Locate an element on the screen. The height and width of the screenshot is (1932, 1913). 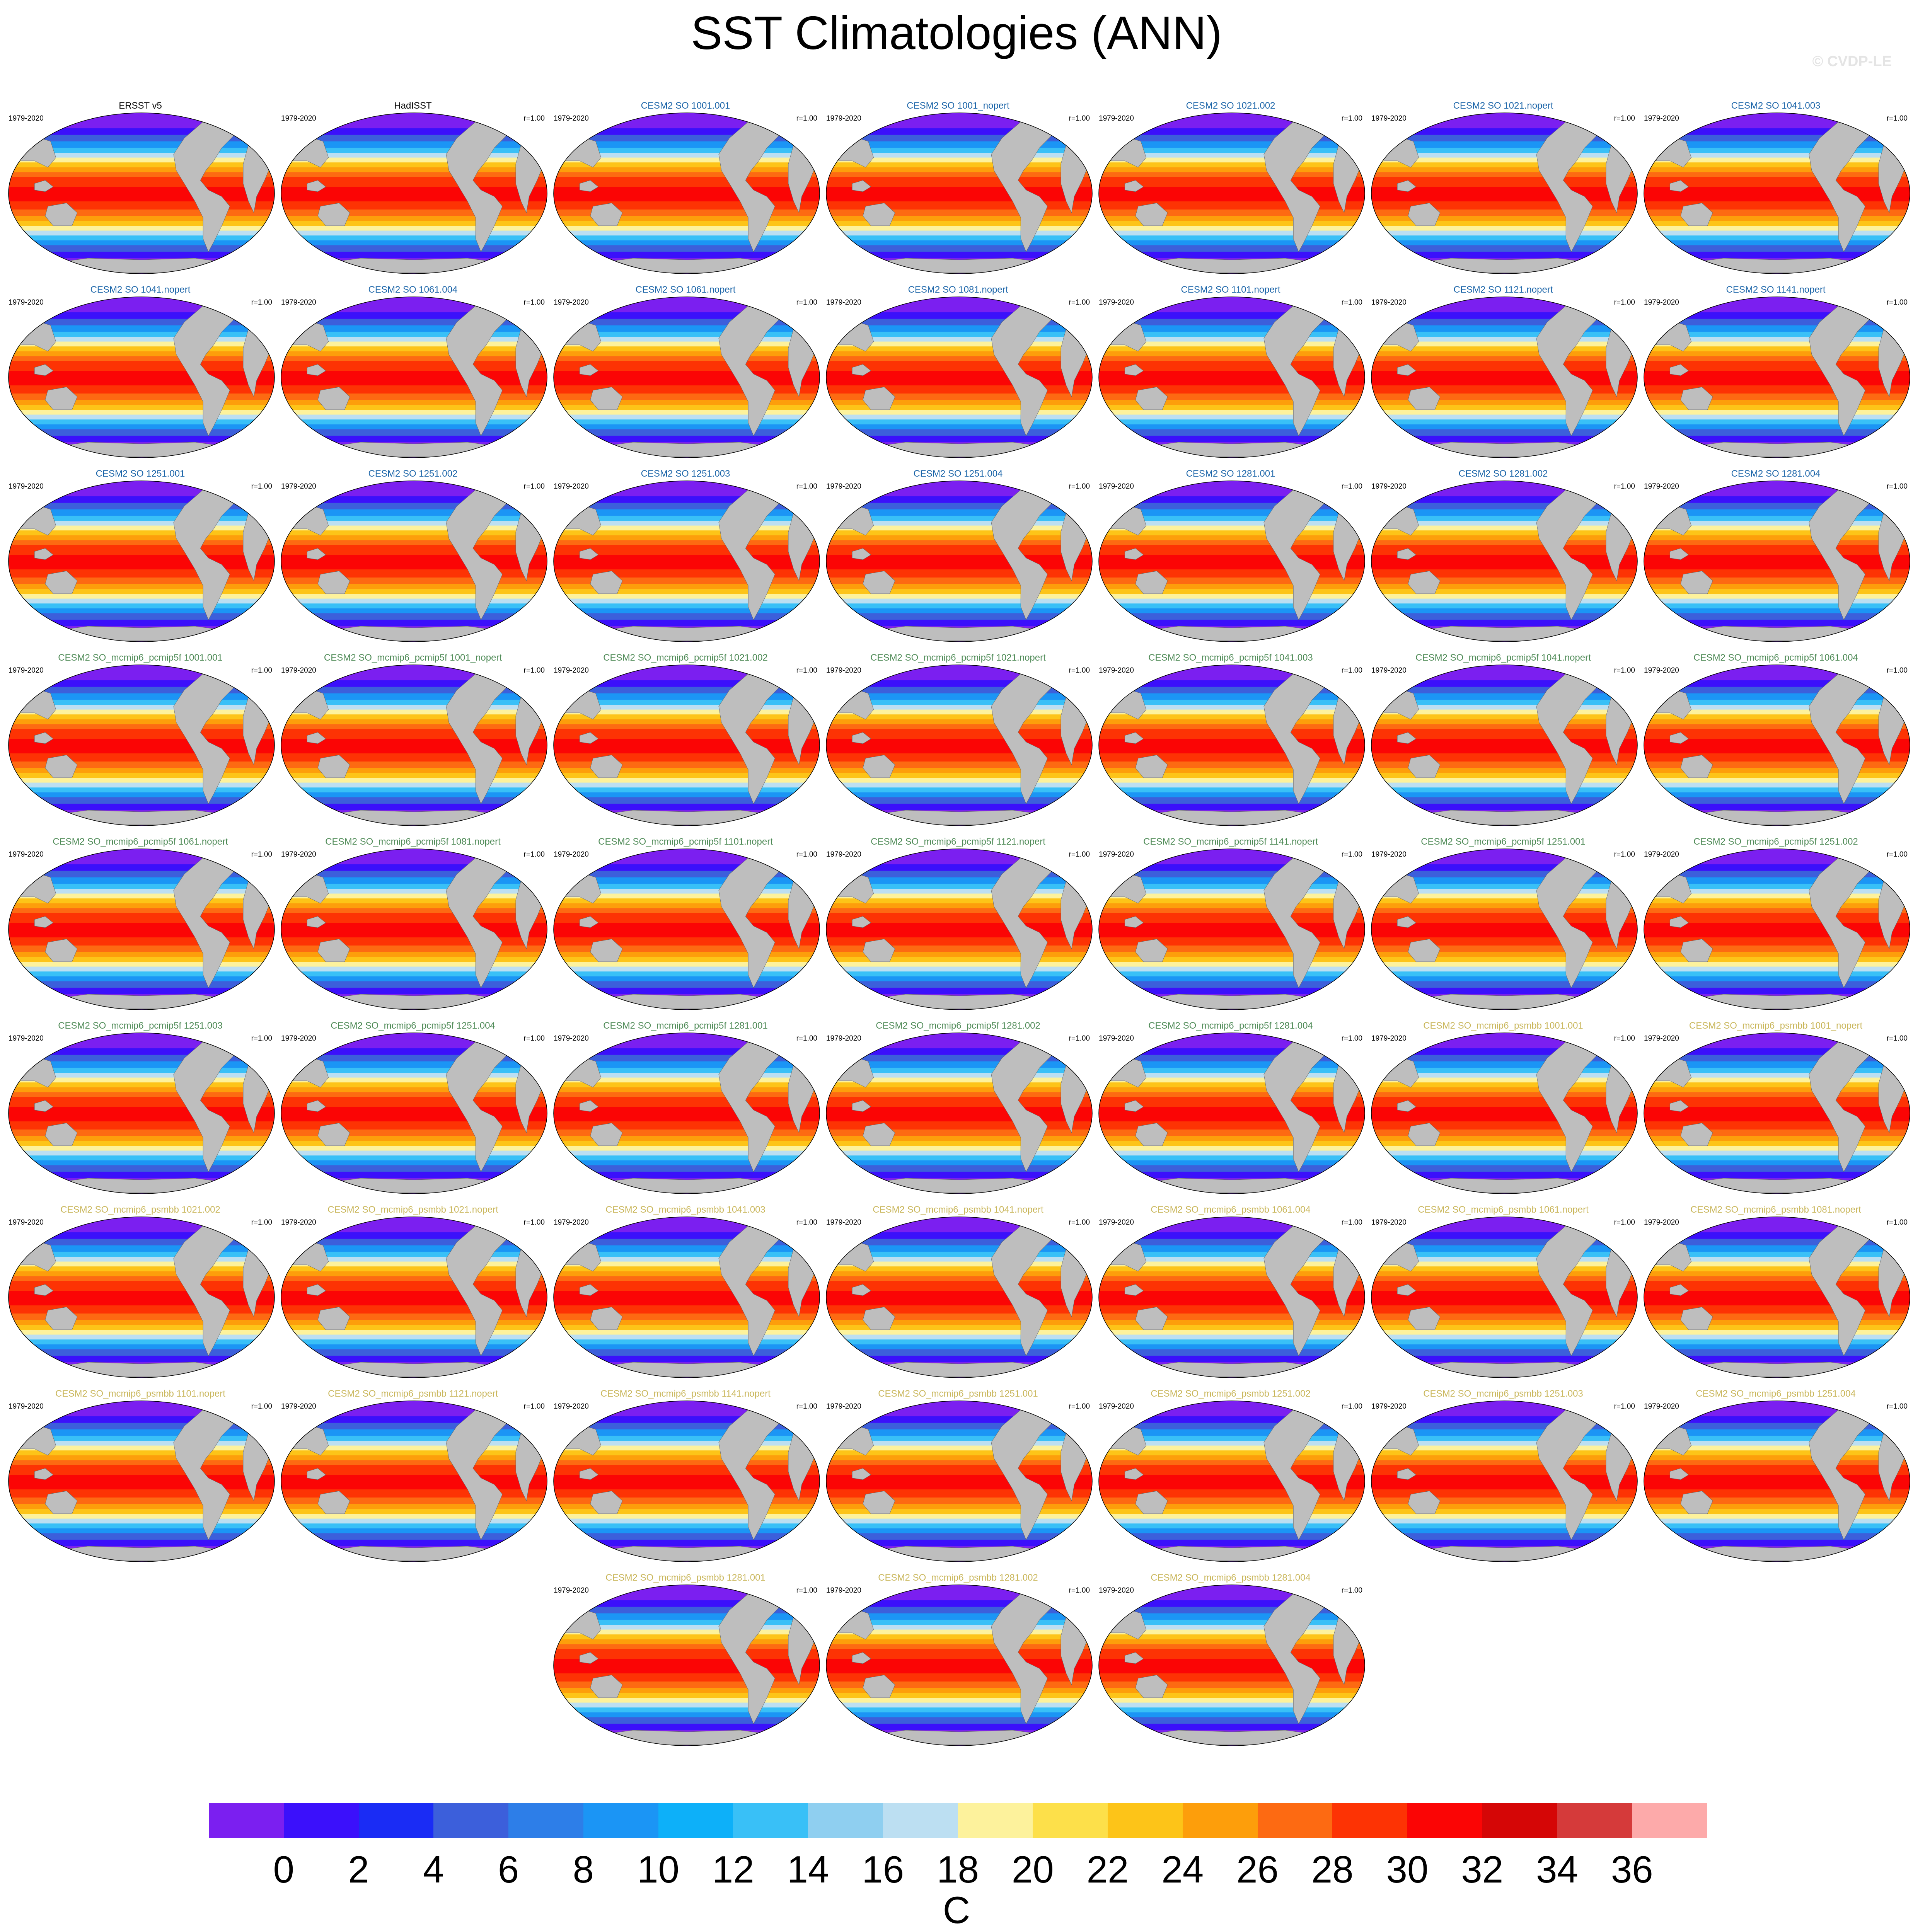
map-panel-title: CESM2 SO_mcmip6_psmbb 1061.nopert is located at coordinates (1503, 1210).